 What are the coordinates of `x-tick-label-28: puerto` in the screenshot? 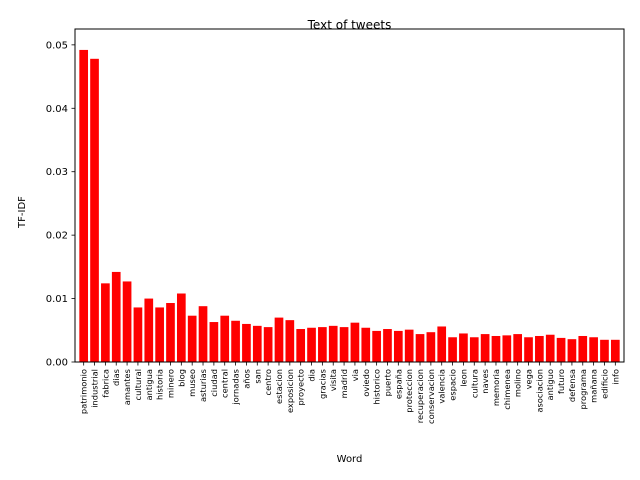 It's located at (387, 382).